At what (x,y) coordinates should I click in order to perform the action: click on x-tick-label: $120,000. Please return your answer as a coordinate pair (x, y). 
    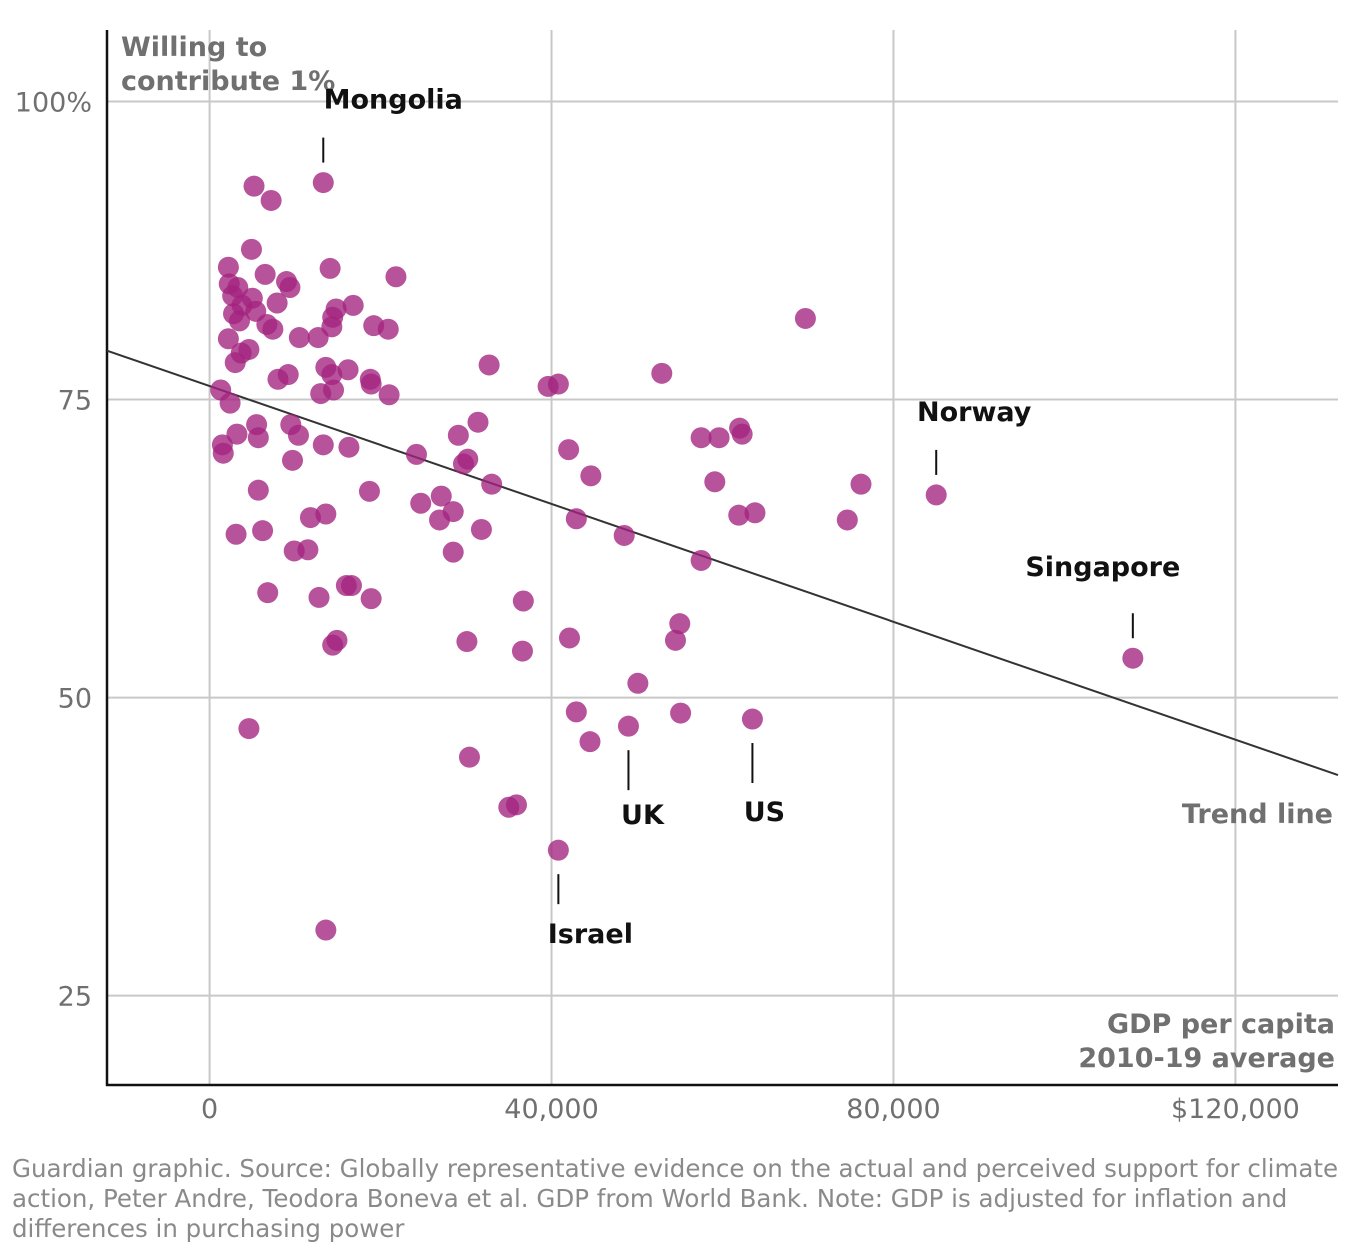
    Looking at the image, I should click on (1235, 1109).